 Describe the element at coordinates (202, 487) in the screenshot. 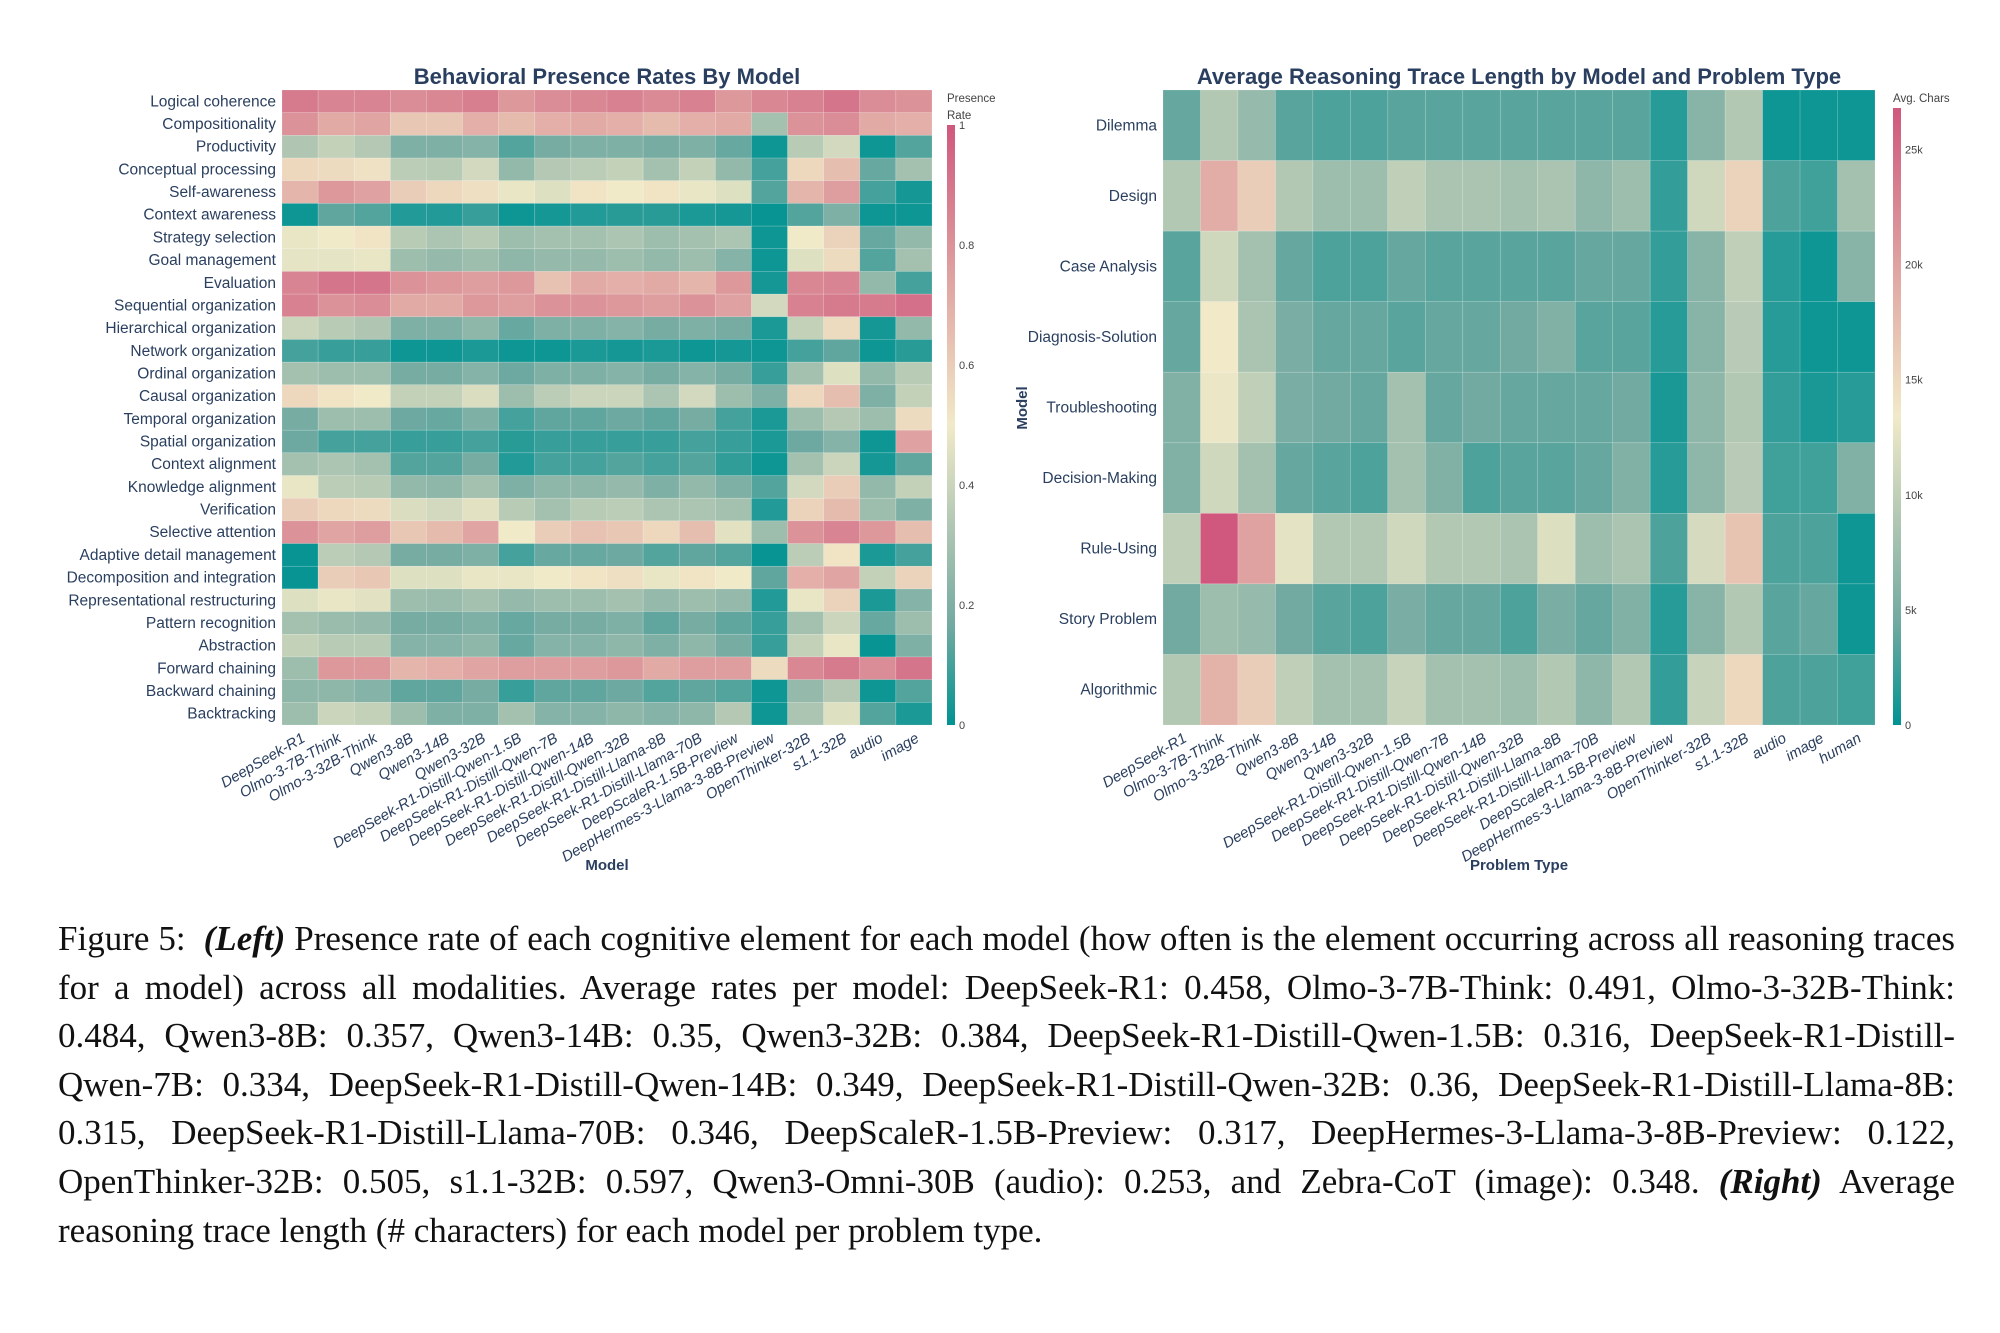

I see `y-tick-label: Knowledge alignment` at that location.